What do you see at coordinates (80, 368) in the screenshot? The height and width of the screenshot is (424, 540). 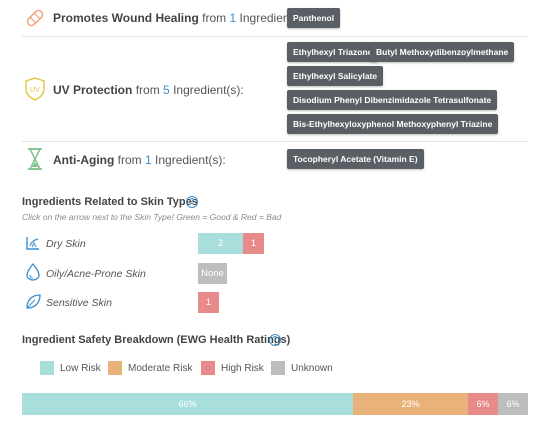 I see `legend-label-low: Low Risk` at bounding box center [80, 368].